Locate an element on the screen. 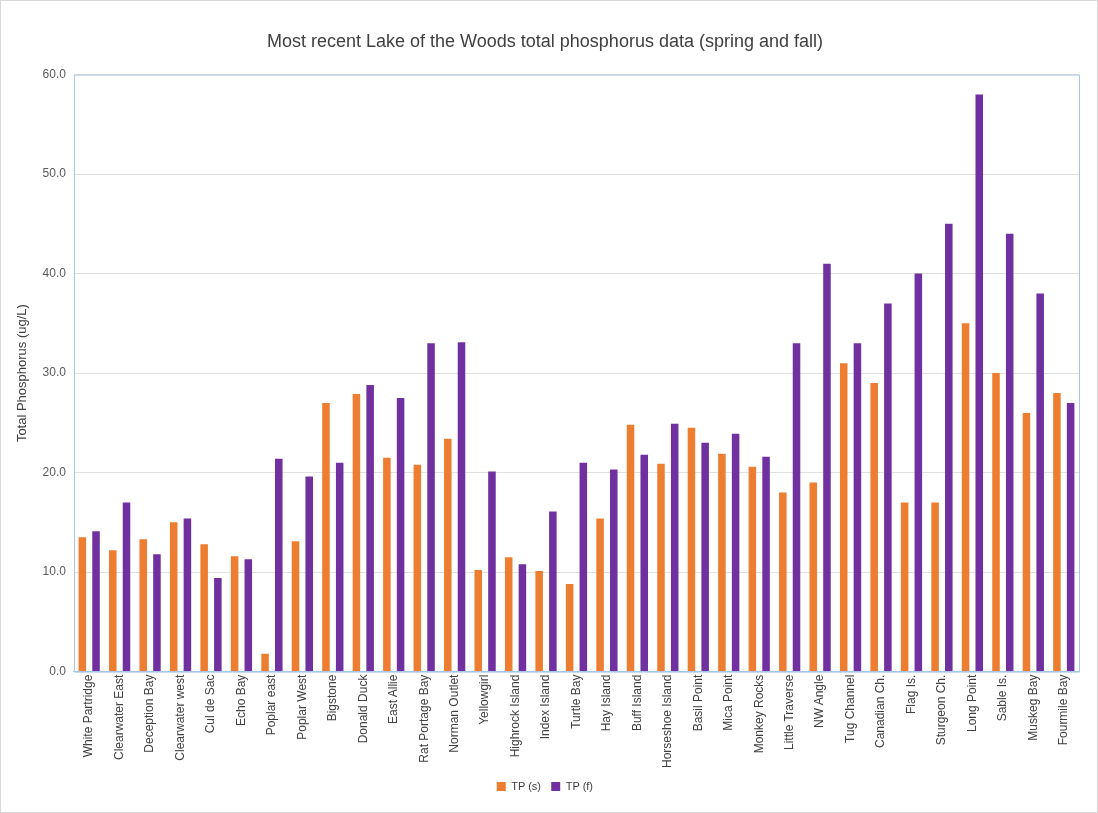 The height and width of the screenshot is (813, 1098). x-tick-label: Horseshoe Island is located at coordinates (667, 721).